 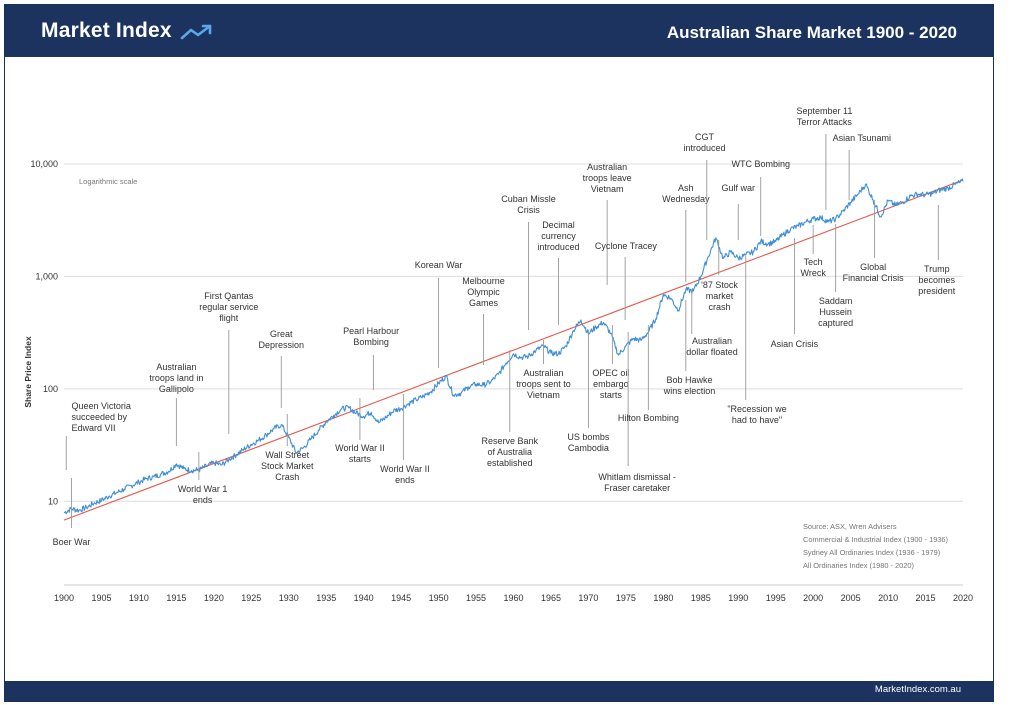 I want to click on event-annotation: Tech Wreck, so click(x=813, y=251).